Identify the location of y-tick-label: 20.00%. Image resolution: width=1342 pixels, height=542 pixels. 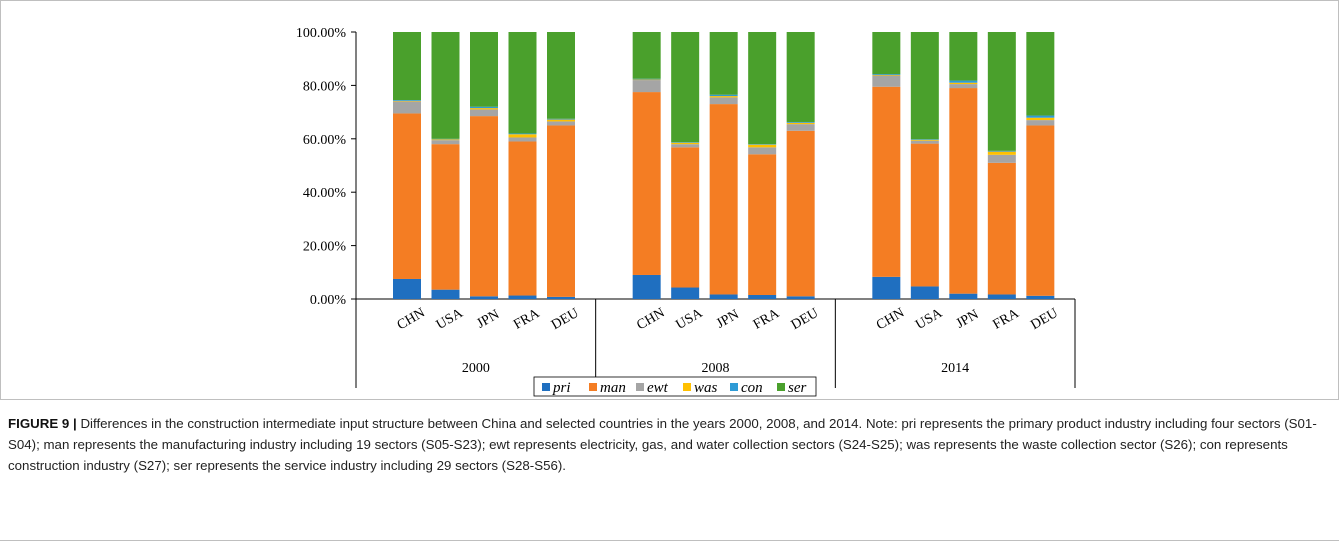
(325, 247).